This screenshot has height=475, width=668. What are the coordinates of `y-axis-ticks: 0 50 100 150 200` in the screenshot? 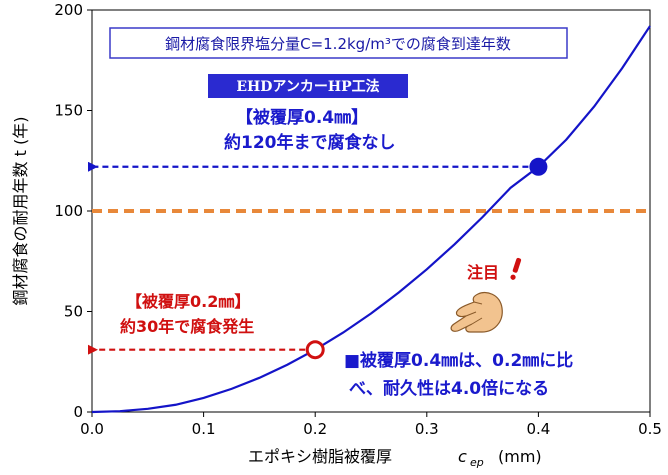 It's located at (73, 211).